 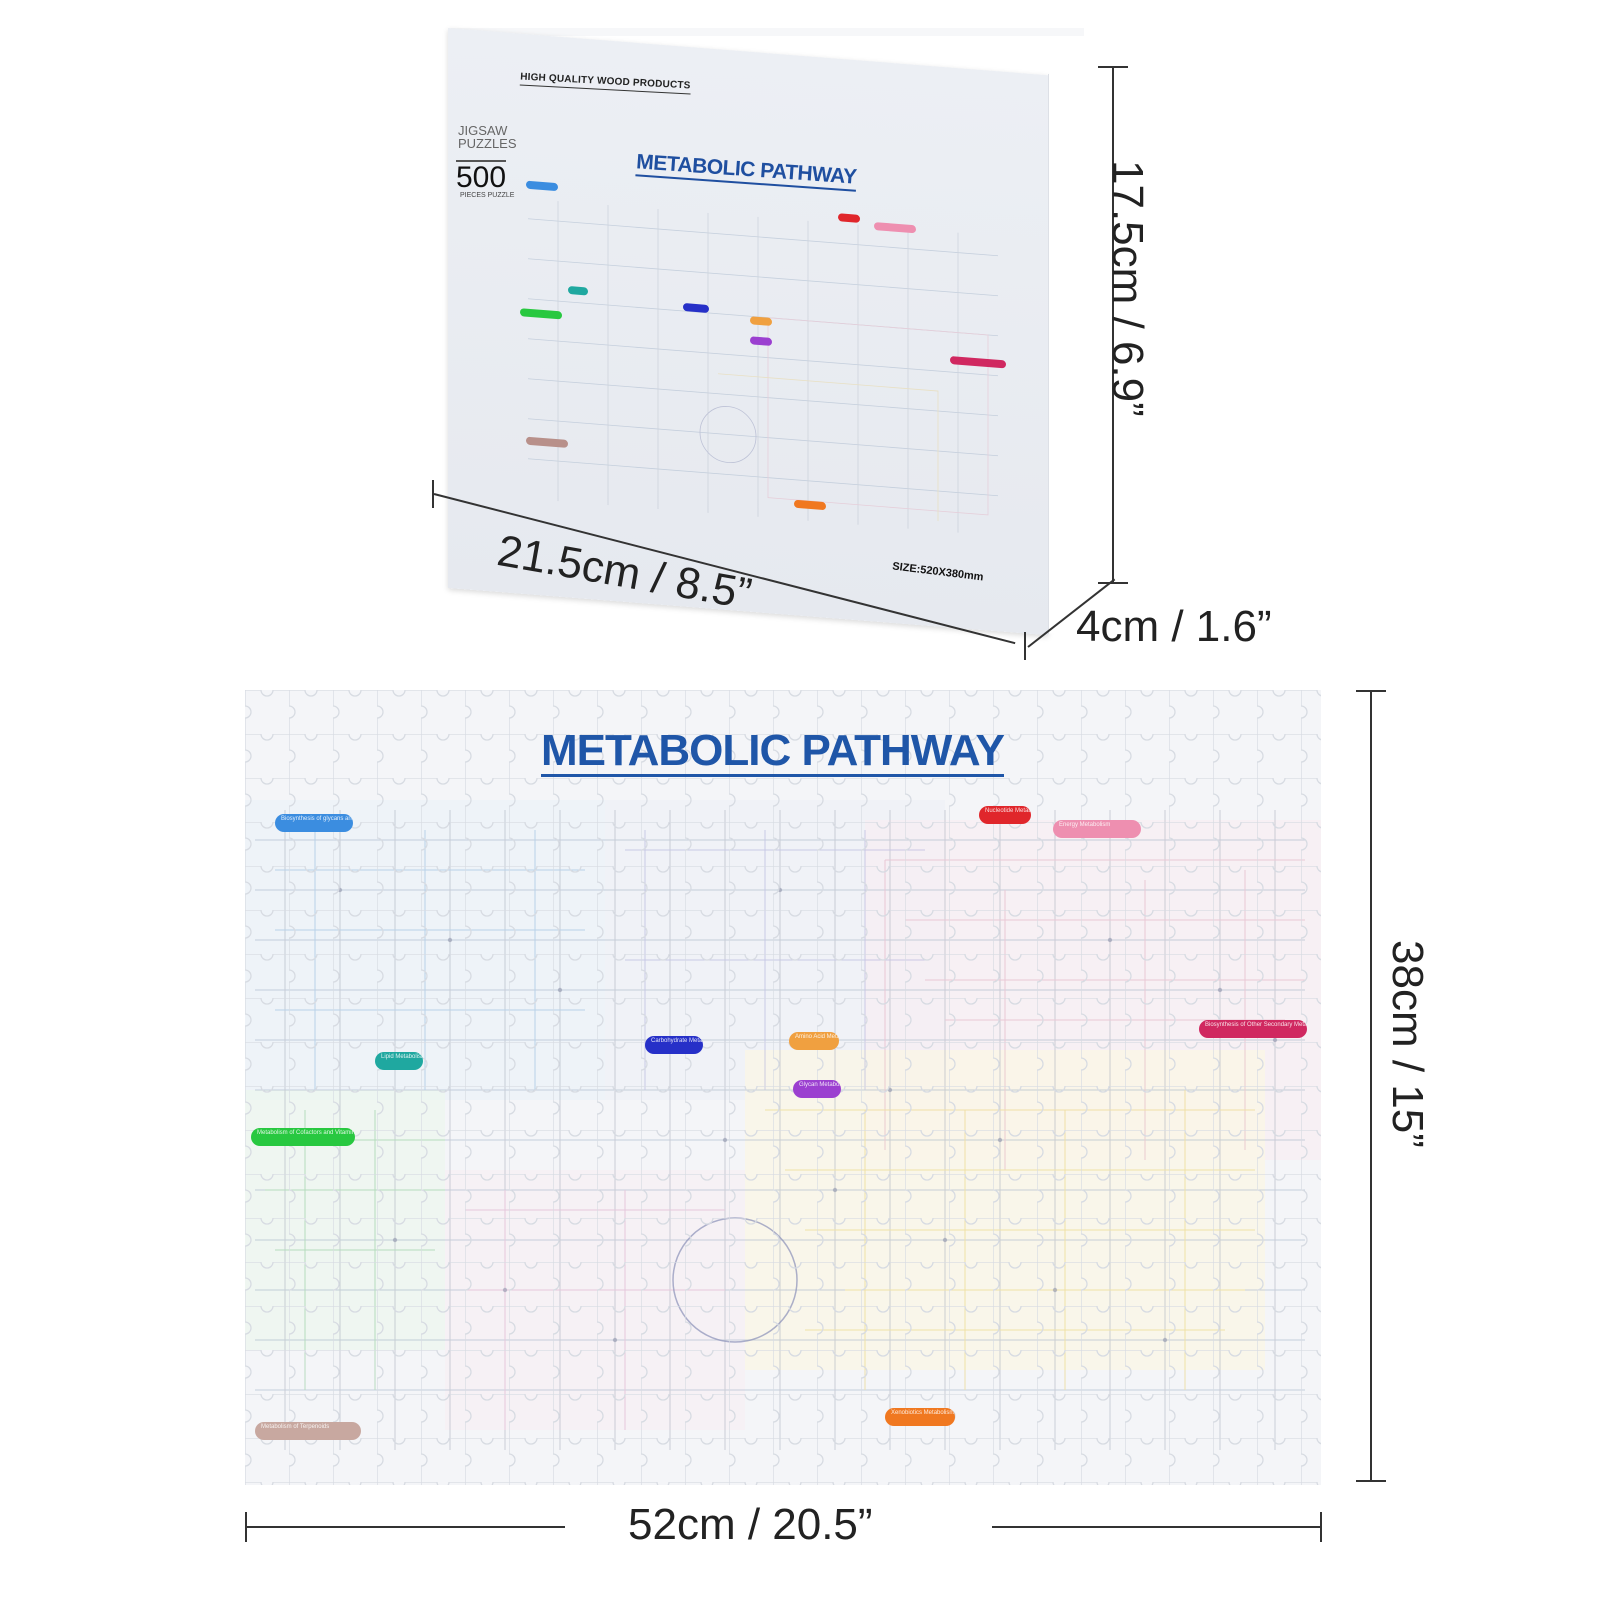 What do you see at coordinates (308, 1431) in the screenshot?
I see `label-terpenoids: Metabolism of Terpenoids` at bounding box center [308, 1431].